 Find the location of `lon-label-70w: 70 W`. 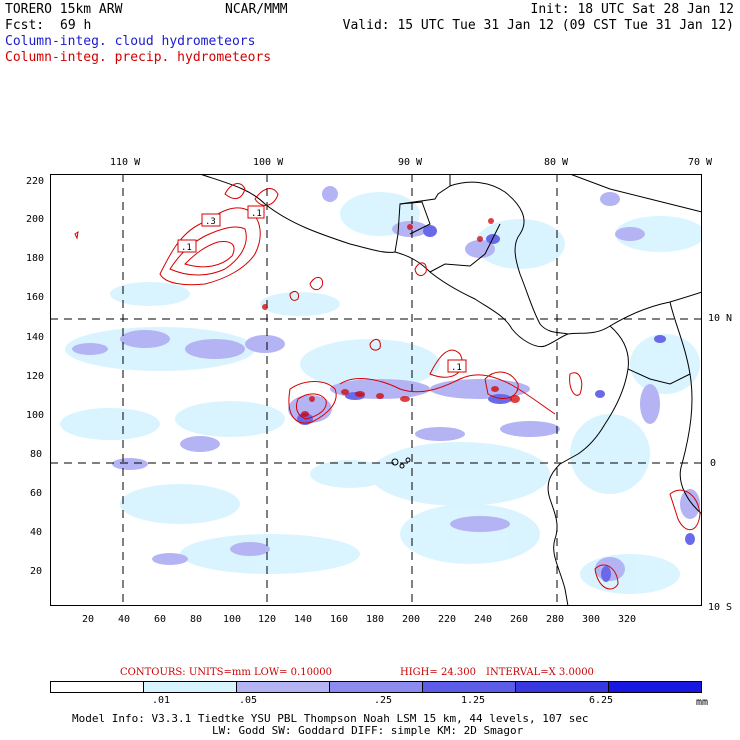

lon-label-70w: 70 W is located at coordinates (700, 162).